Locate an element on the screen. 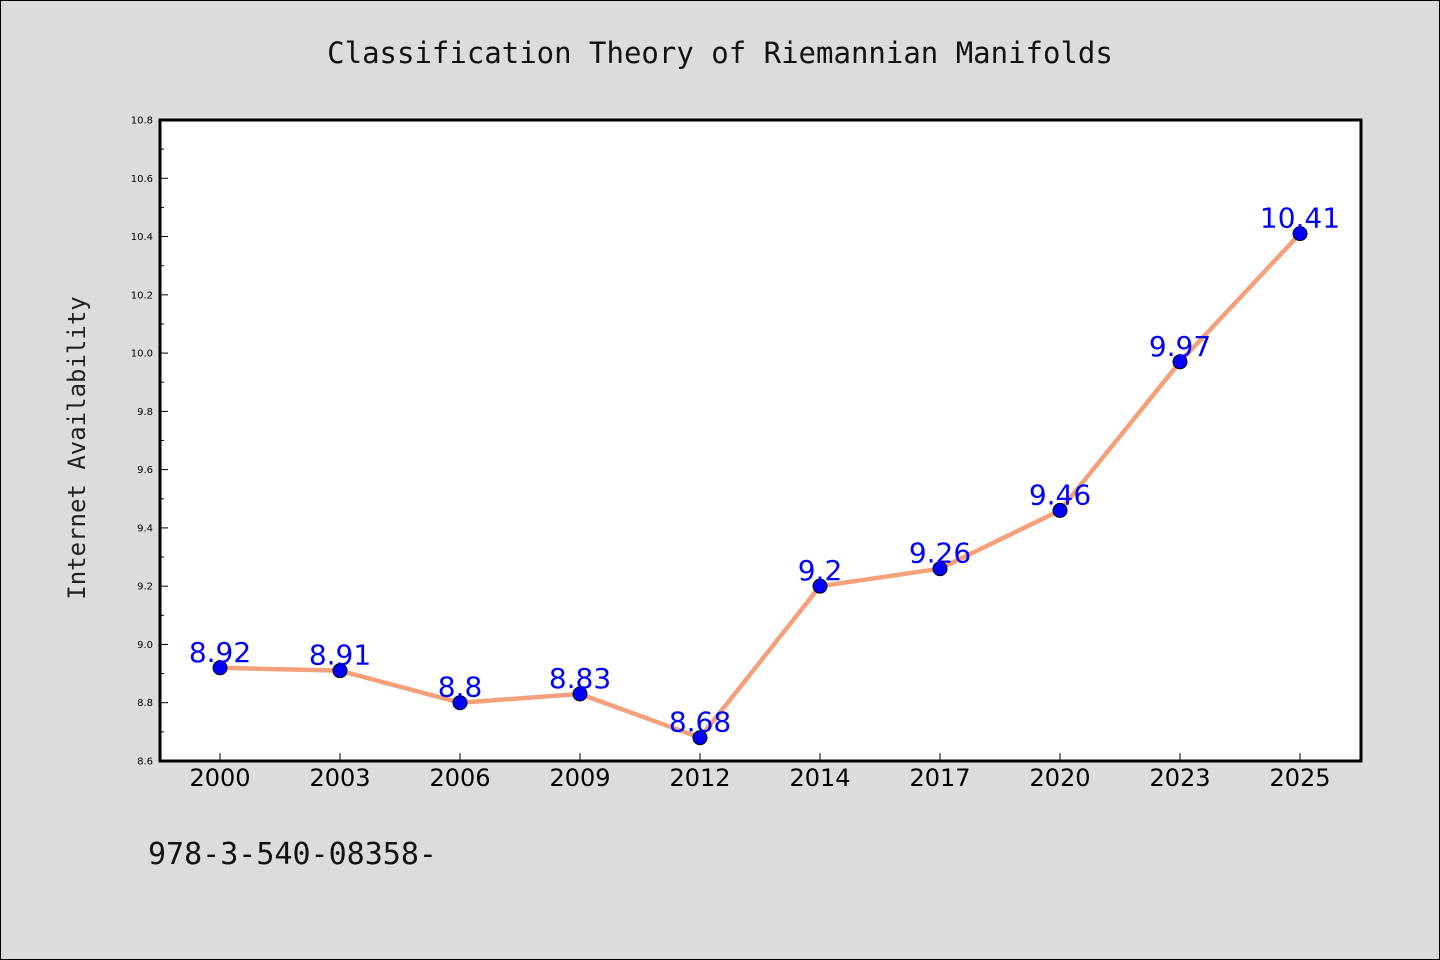 This screenshot has width=1440, height=960. x-tick-label: 2003 is located at coordinates (339, 778).